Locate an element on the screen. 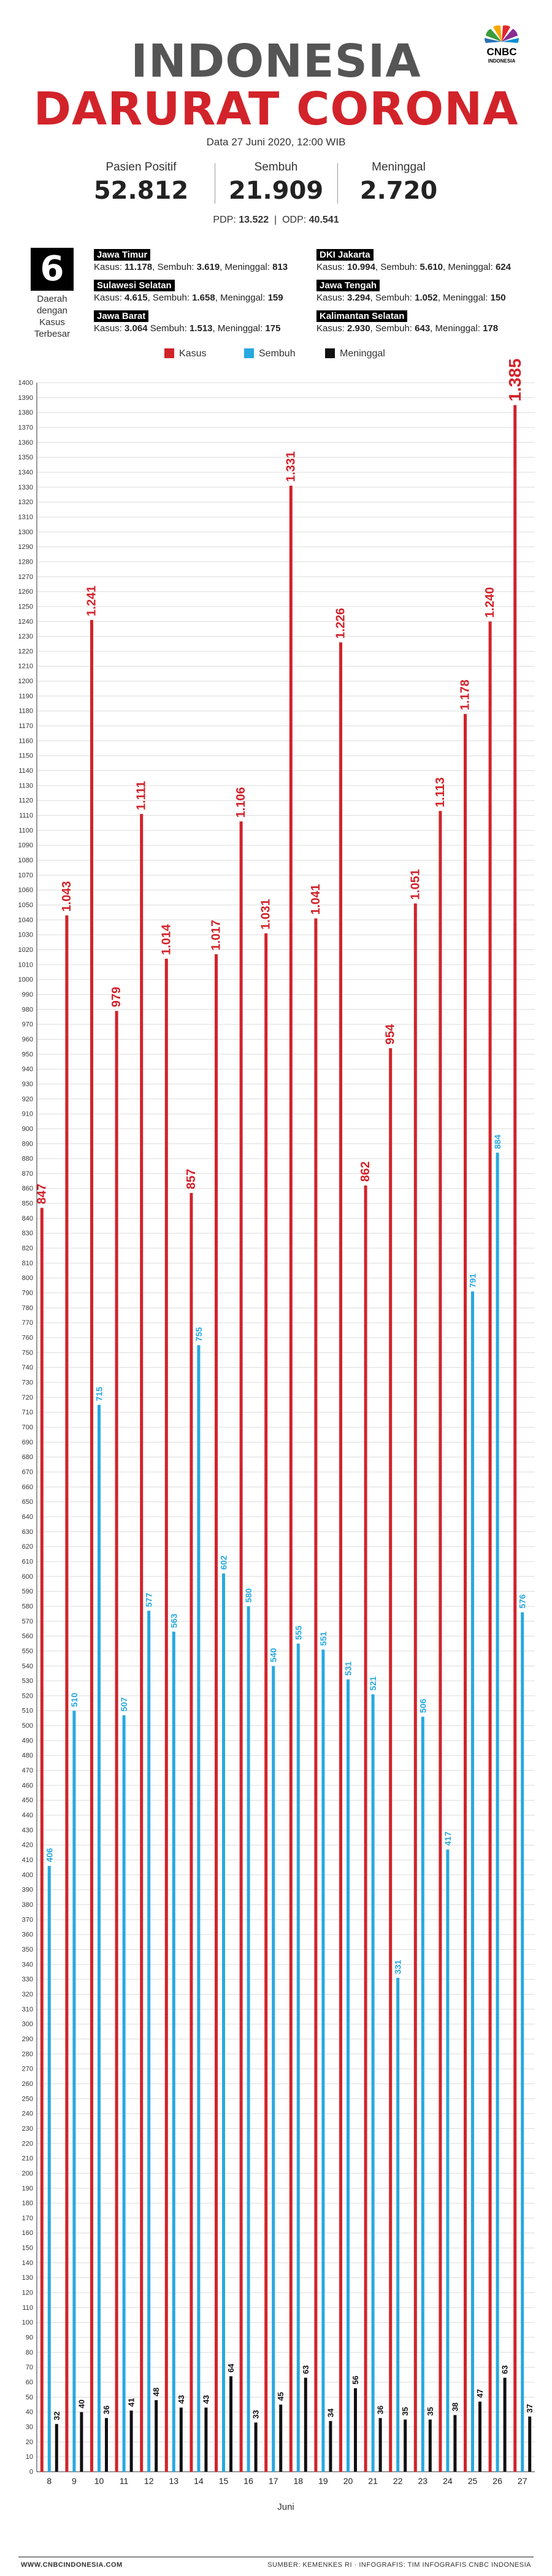 Image resolution: width=552 pixels, height=2576 pixels. y-tick-label: 680 is located at coordinates (27, 1457).